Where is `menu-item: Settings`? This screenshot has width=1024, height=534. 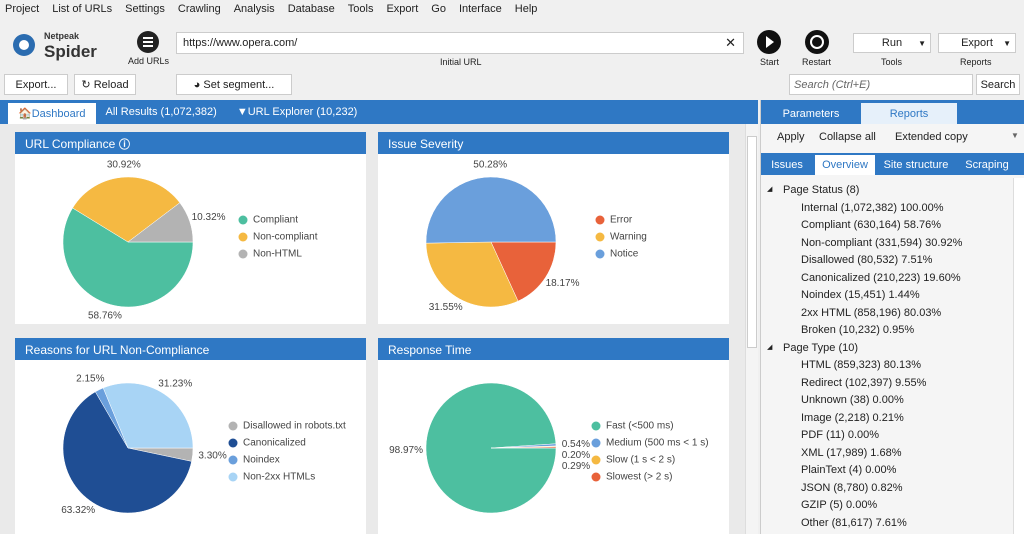 menu-item: Settings is located at coordinates (145, 9).